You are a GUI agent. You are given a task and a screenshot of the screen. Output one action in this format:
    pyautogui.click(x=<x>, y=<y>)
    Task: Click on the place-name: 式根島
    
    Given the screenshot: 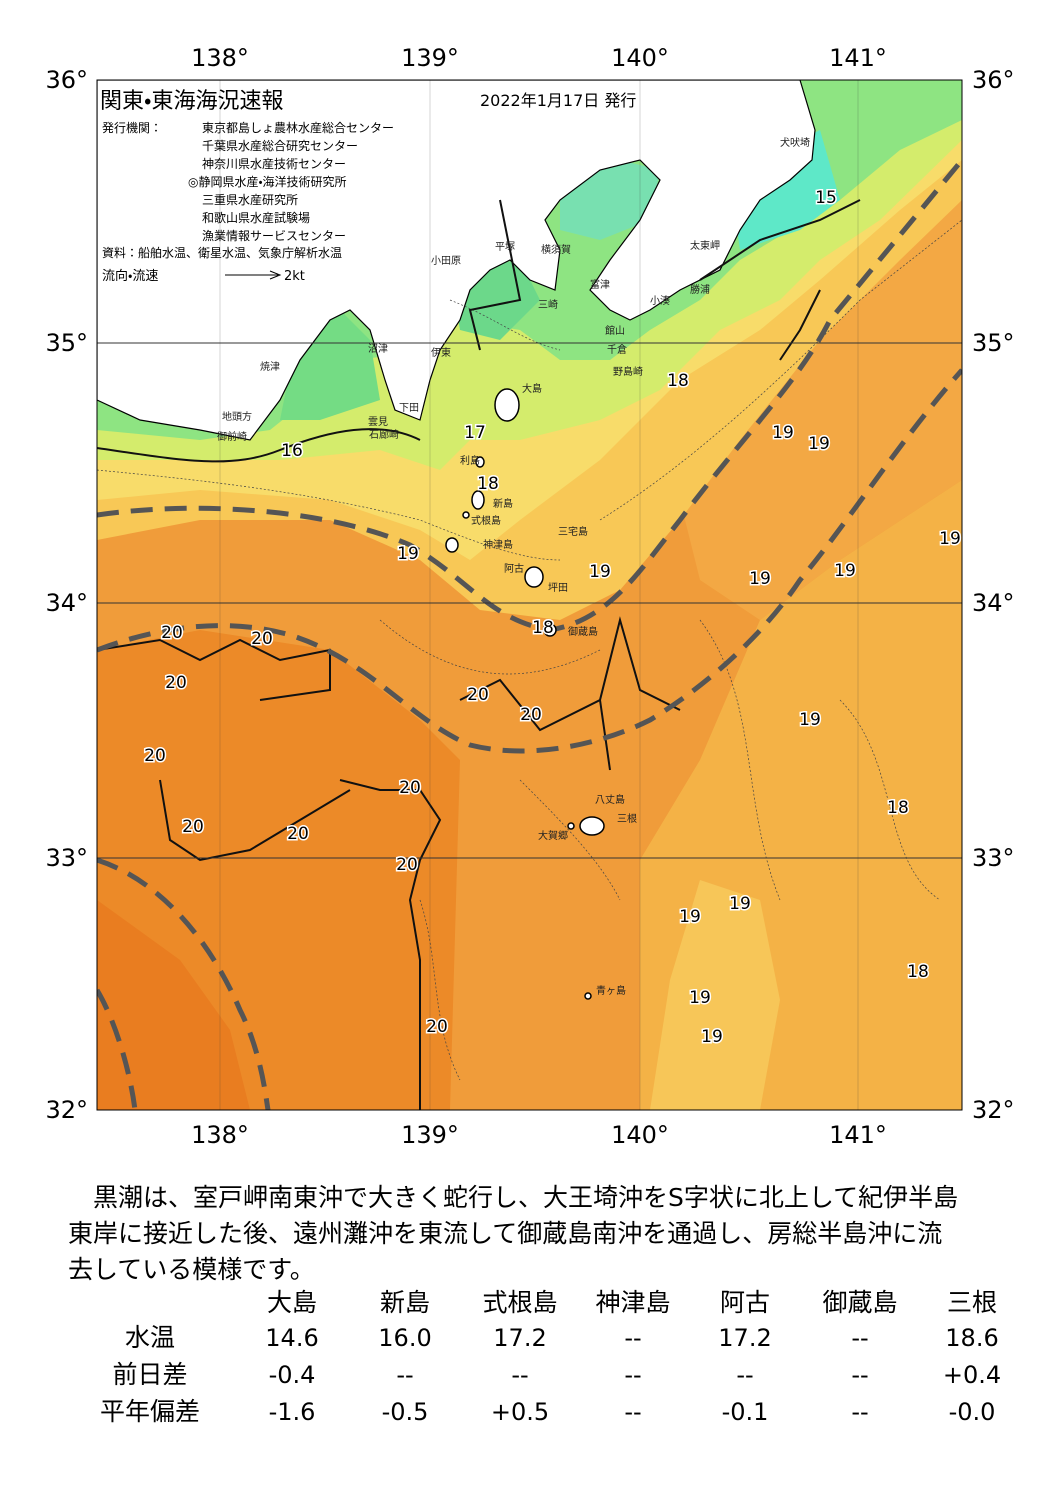 What is the action you would take?
    pyautogui.click(x=486, y=520)
    